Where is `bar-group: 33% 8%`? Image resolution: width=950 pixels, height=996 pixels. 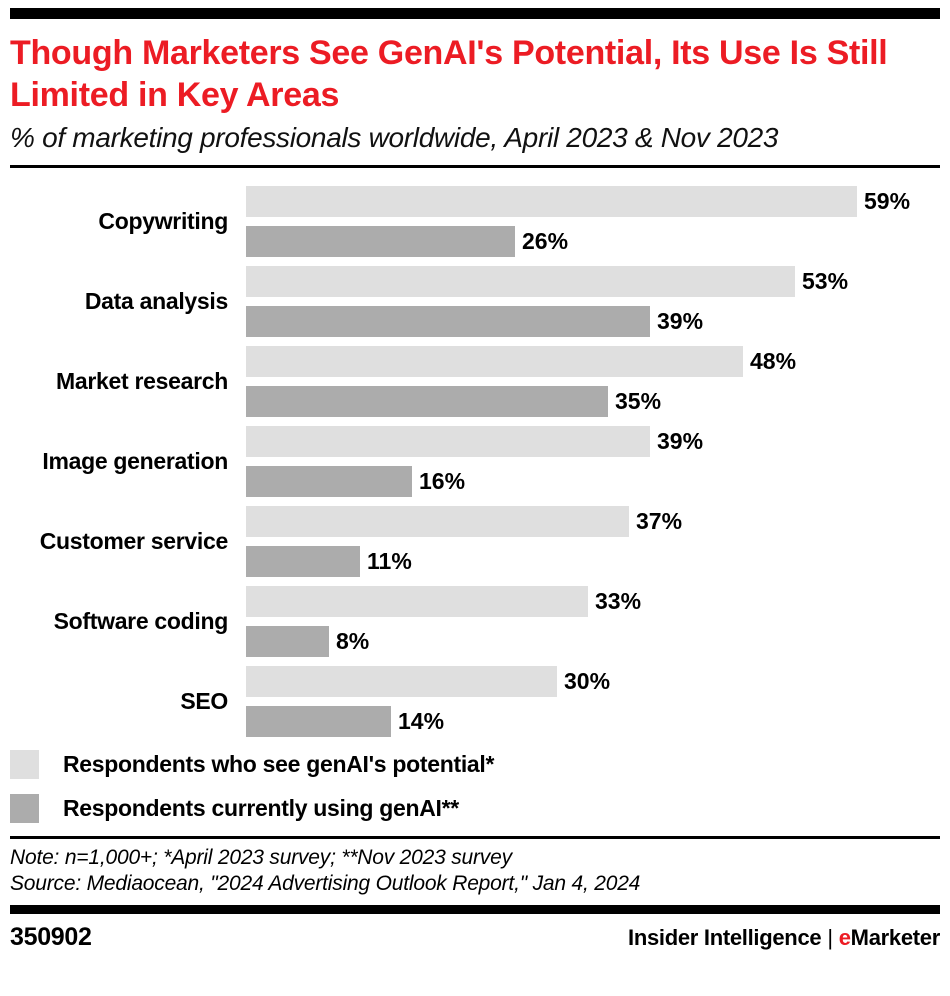 bar-group: 33% 8% is located at coordinates (593, 621).